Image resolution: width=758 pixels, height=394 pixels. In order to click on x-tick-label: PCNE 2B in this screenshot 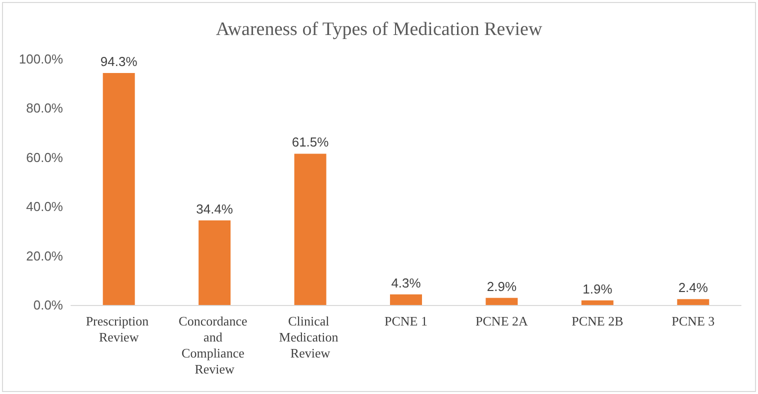, I will do `click(598, 321)`.